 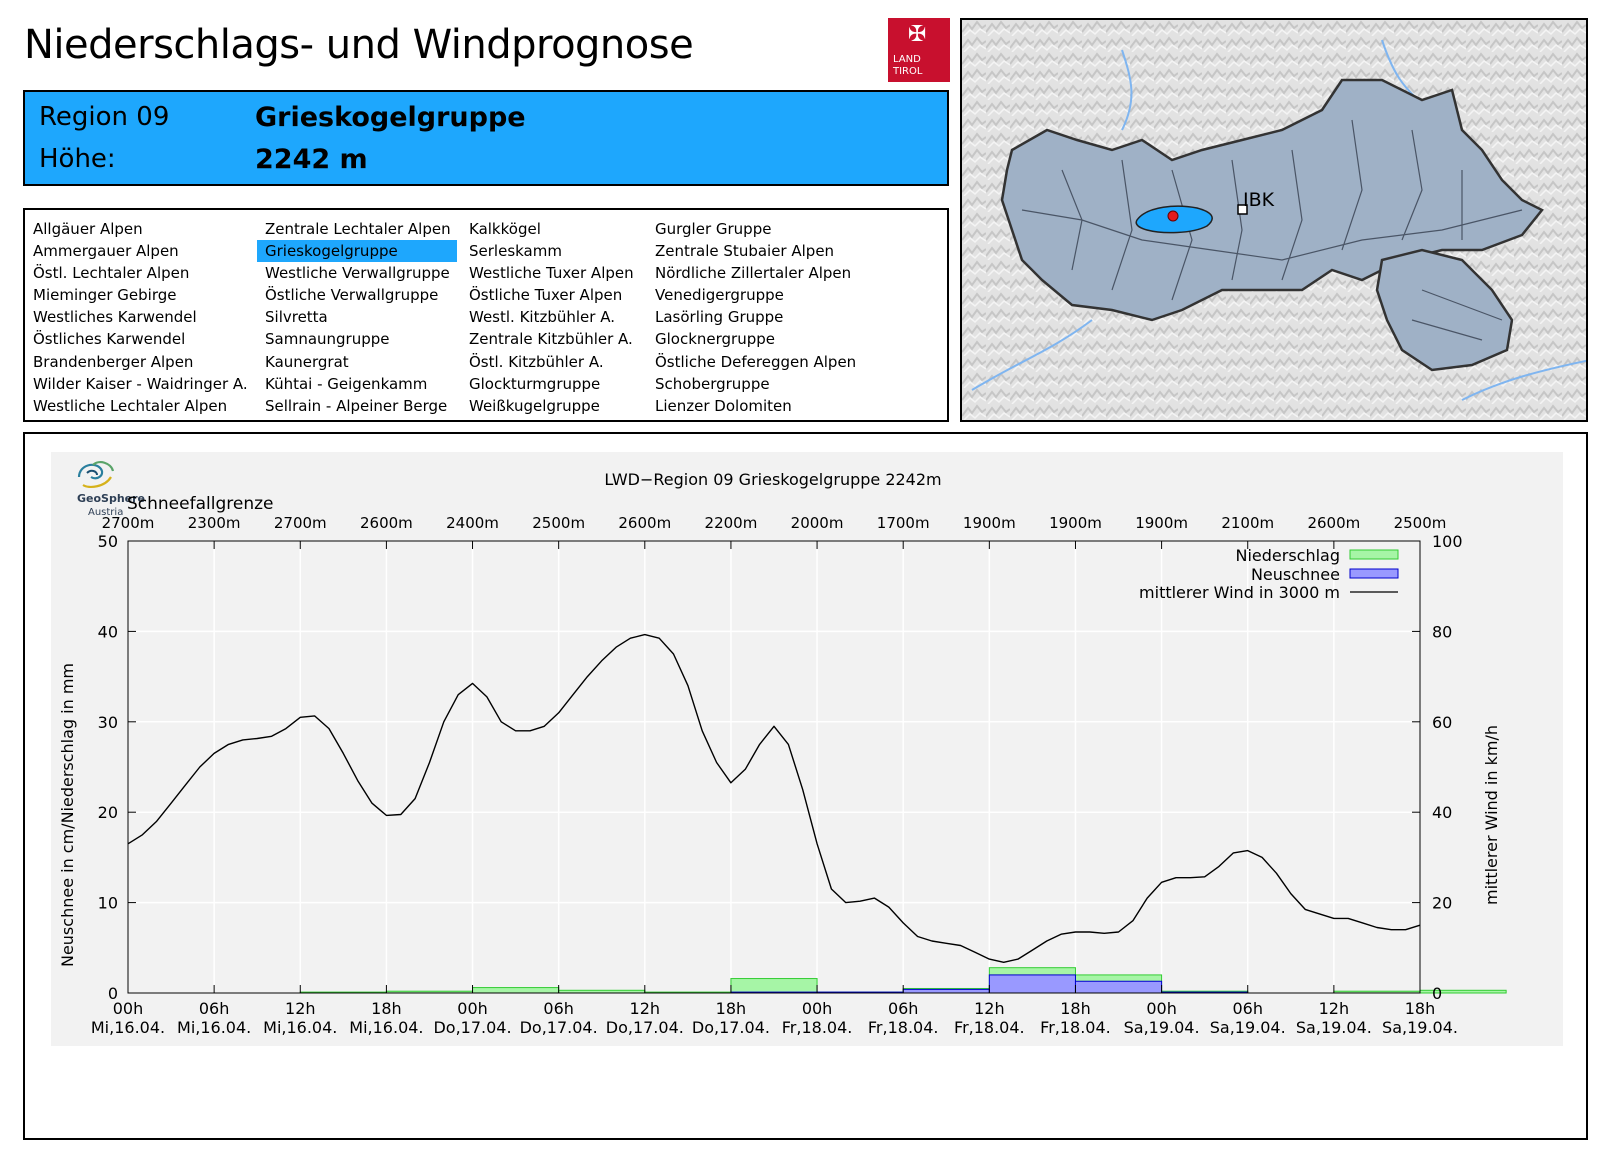 I want to click on region-list-item-selected: Grieskogelgruppe, so click(x=357, y=251).